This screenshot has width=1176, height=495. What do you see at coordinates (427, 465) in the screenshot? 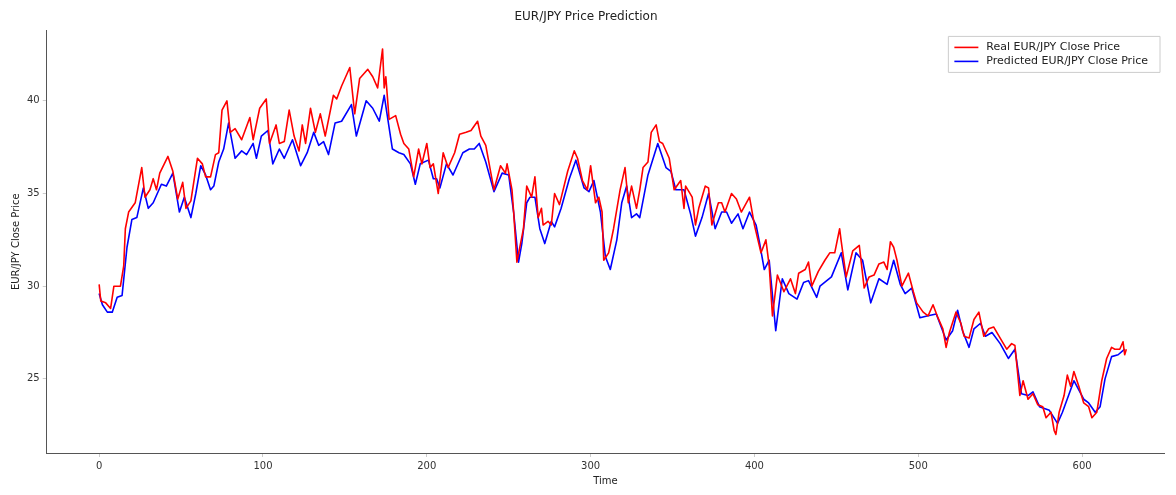
I see `x-tick-label: 200` at bounding box center [427, 465].